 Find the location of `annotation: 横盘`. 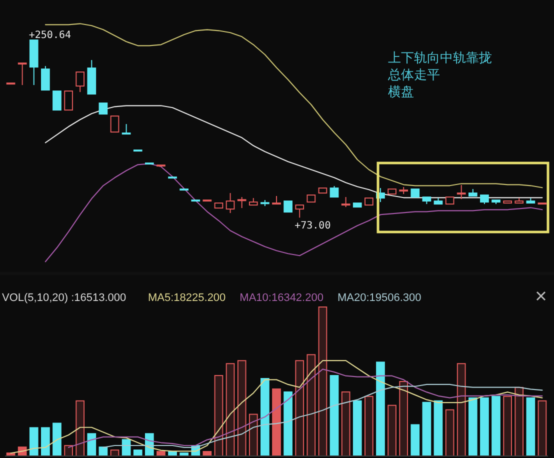

annotation: 横盘 is located at coordinates (401, 91).